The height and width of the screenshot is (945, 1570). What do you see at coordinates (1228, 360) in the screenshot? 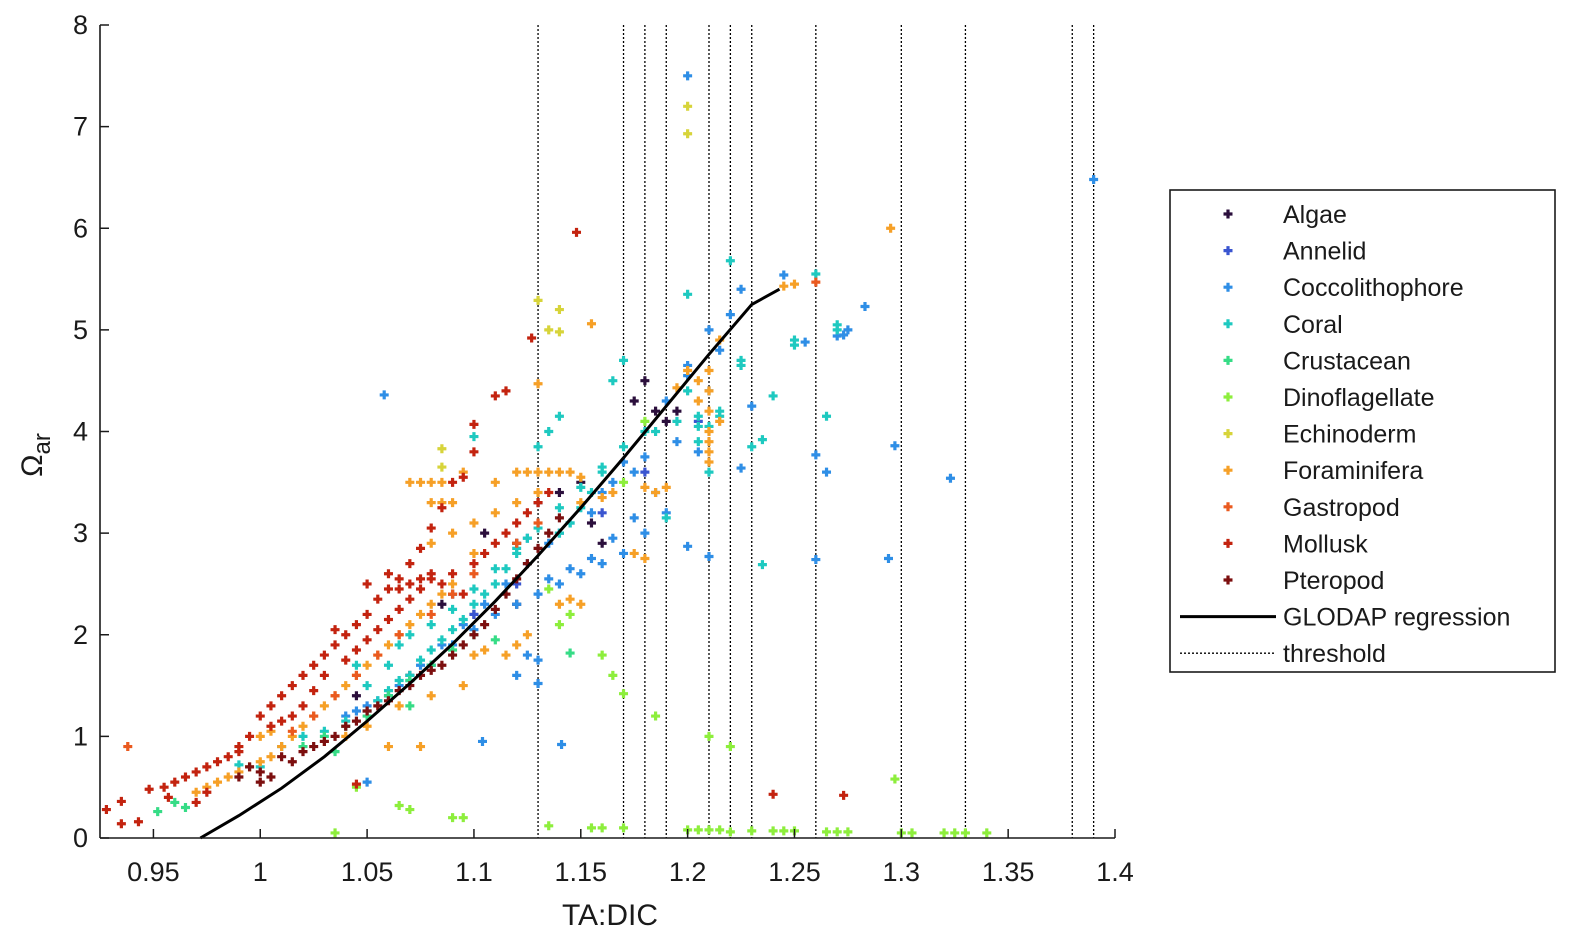
I see `legend-marker-crustacean` at bounding box center [1228, 360].